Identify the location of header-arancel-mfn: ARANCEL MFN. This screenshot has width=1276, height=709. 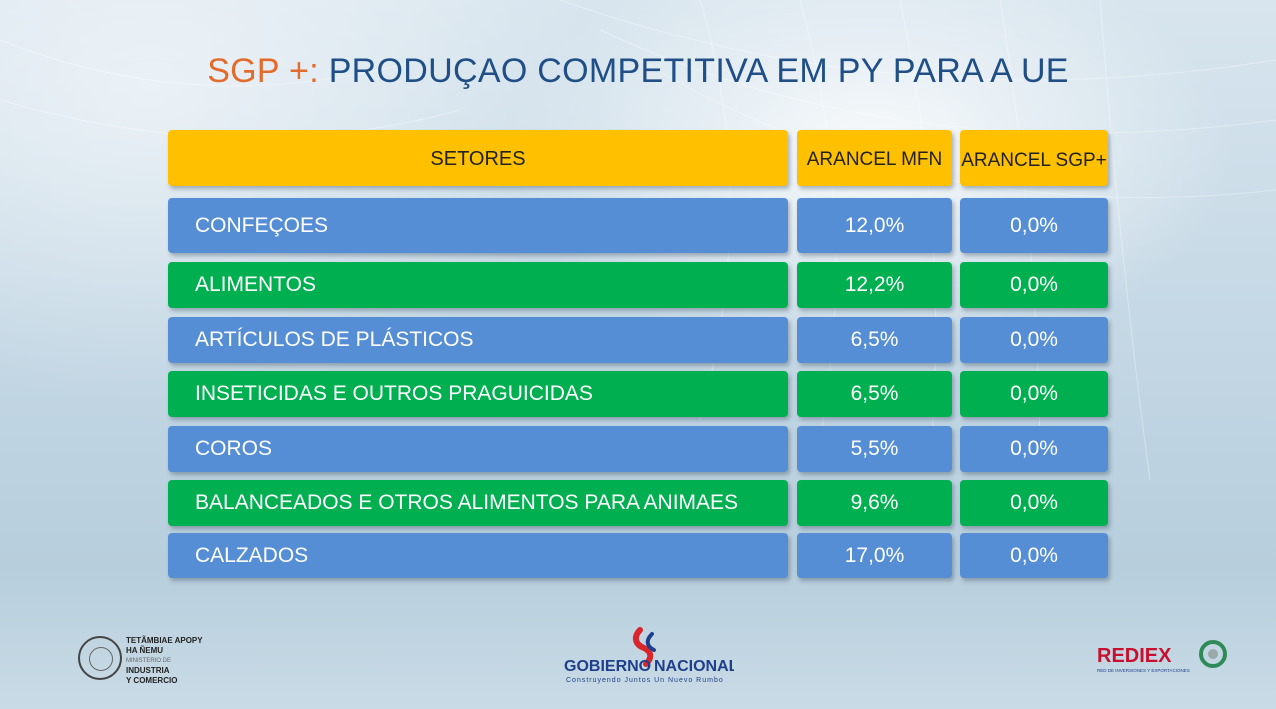
(874, 158).